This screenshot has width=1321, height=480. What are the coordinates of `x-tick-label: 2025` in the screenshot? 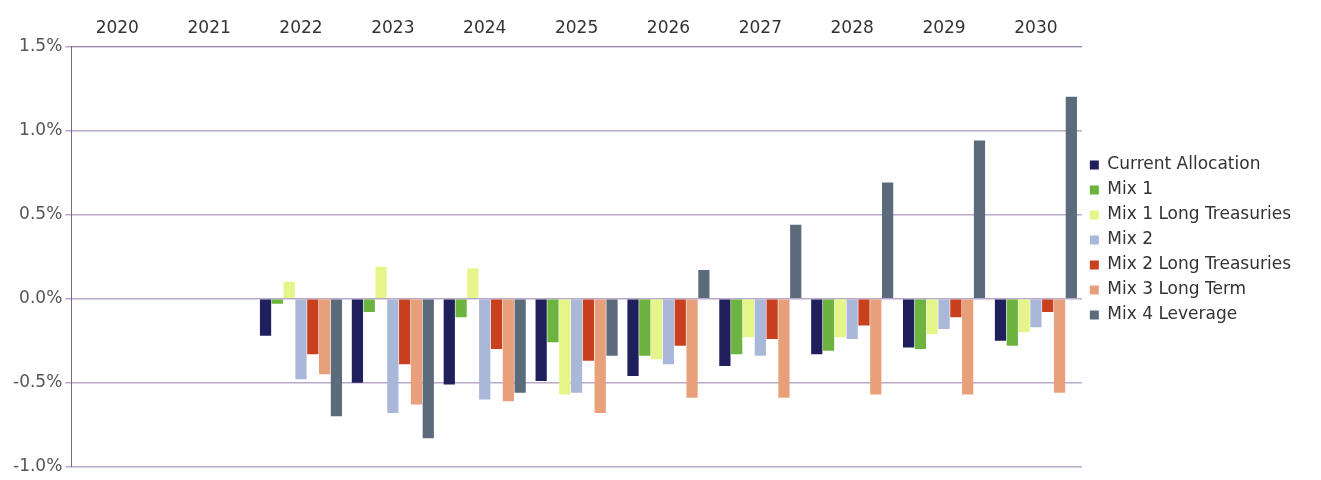 It's located at (576, 26).